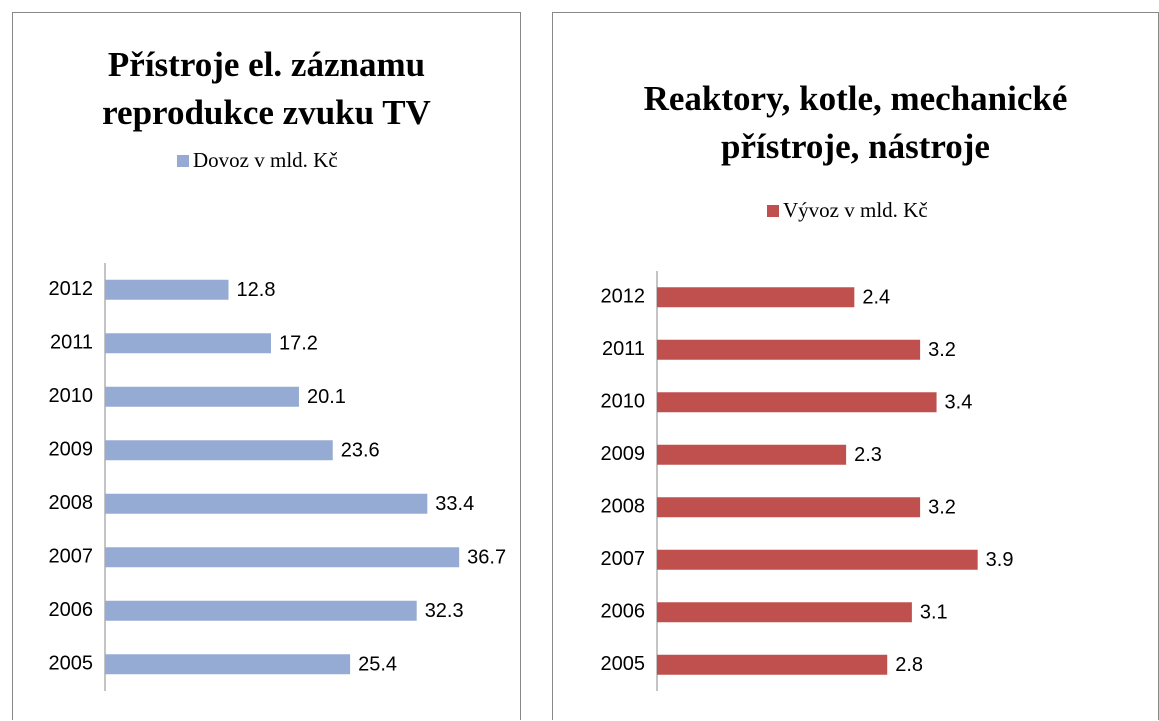 Image resolution: width=1159 pixels, height=721 pixels. I want to click on data-label: 17.2, so click(298, 344).